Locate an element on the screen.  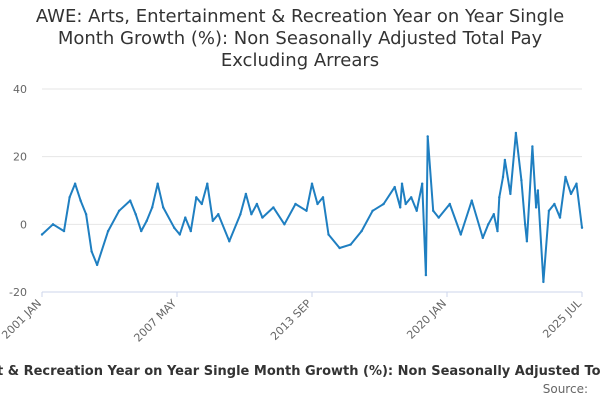
x-tick-label: 2013 SEP is located at coordinates (291, 320).